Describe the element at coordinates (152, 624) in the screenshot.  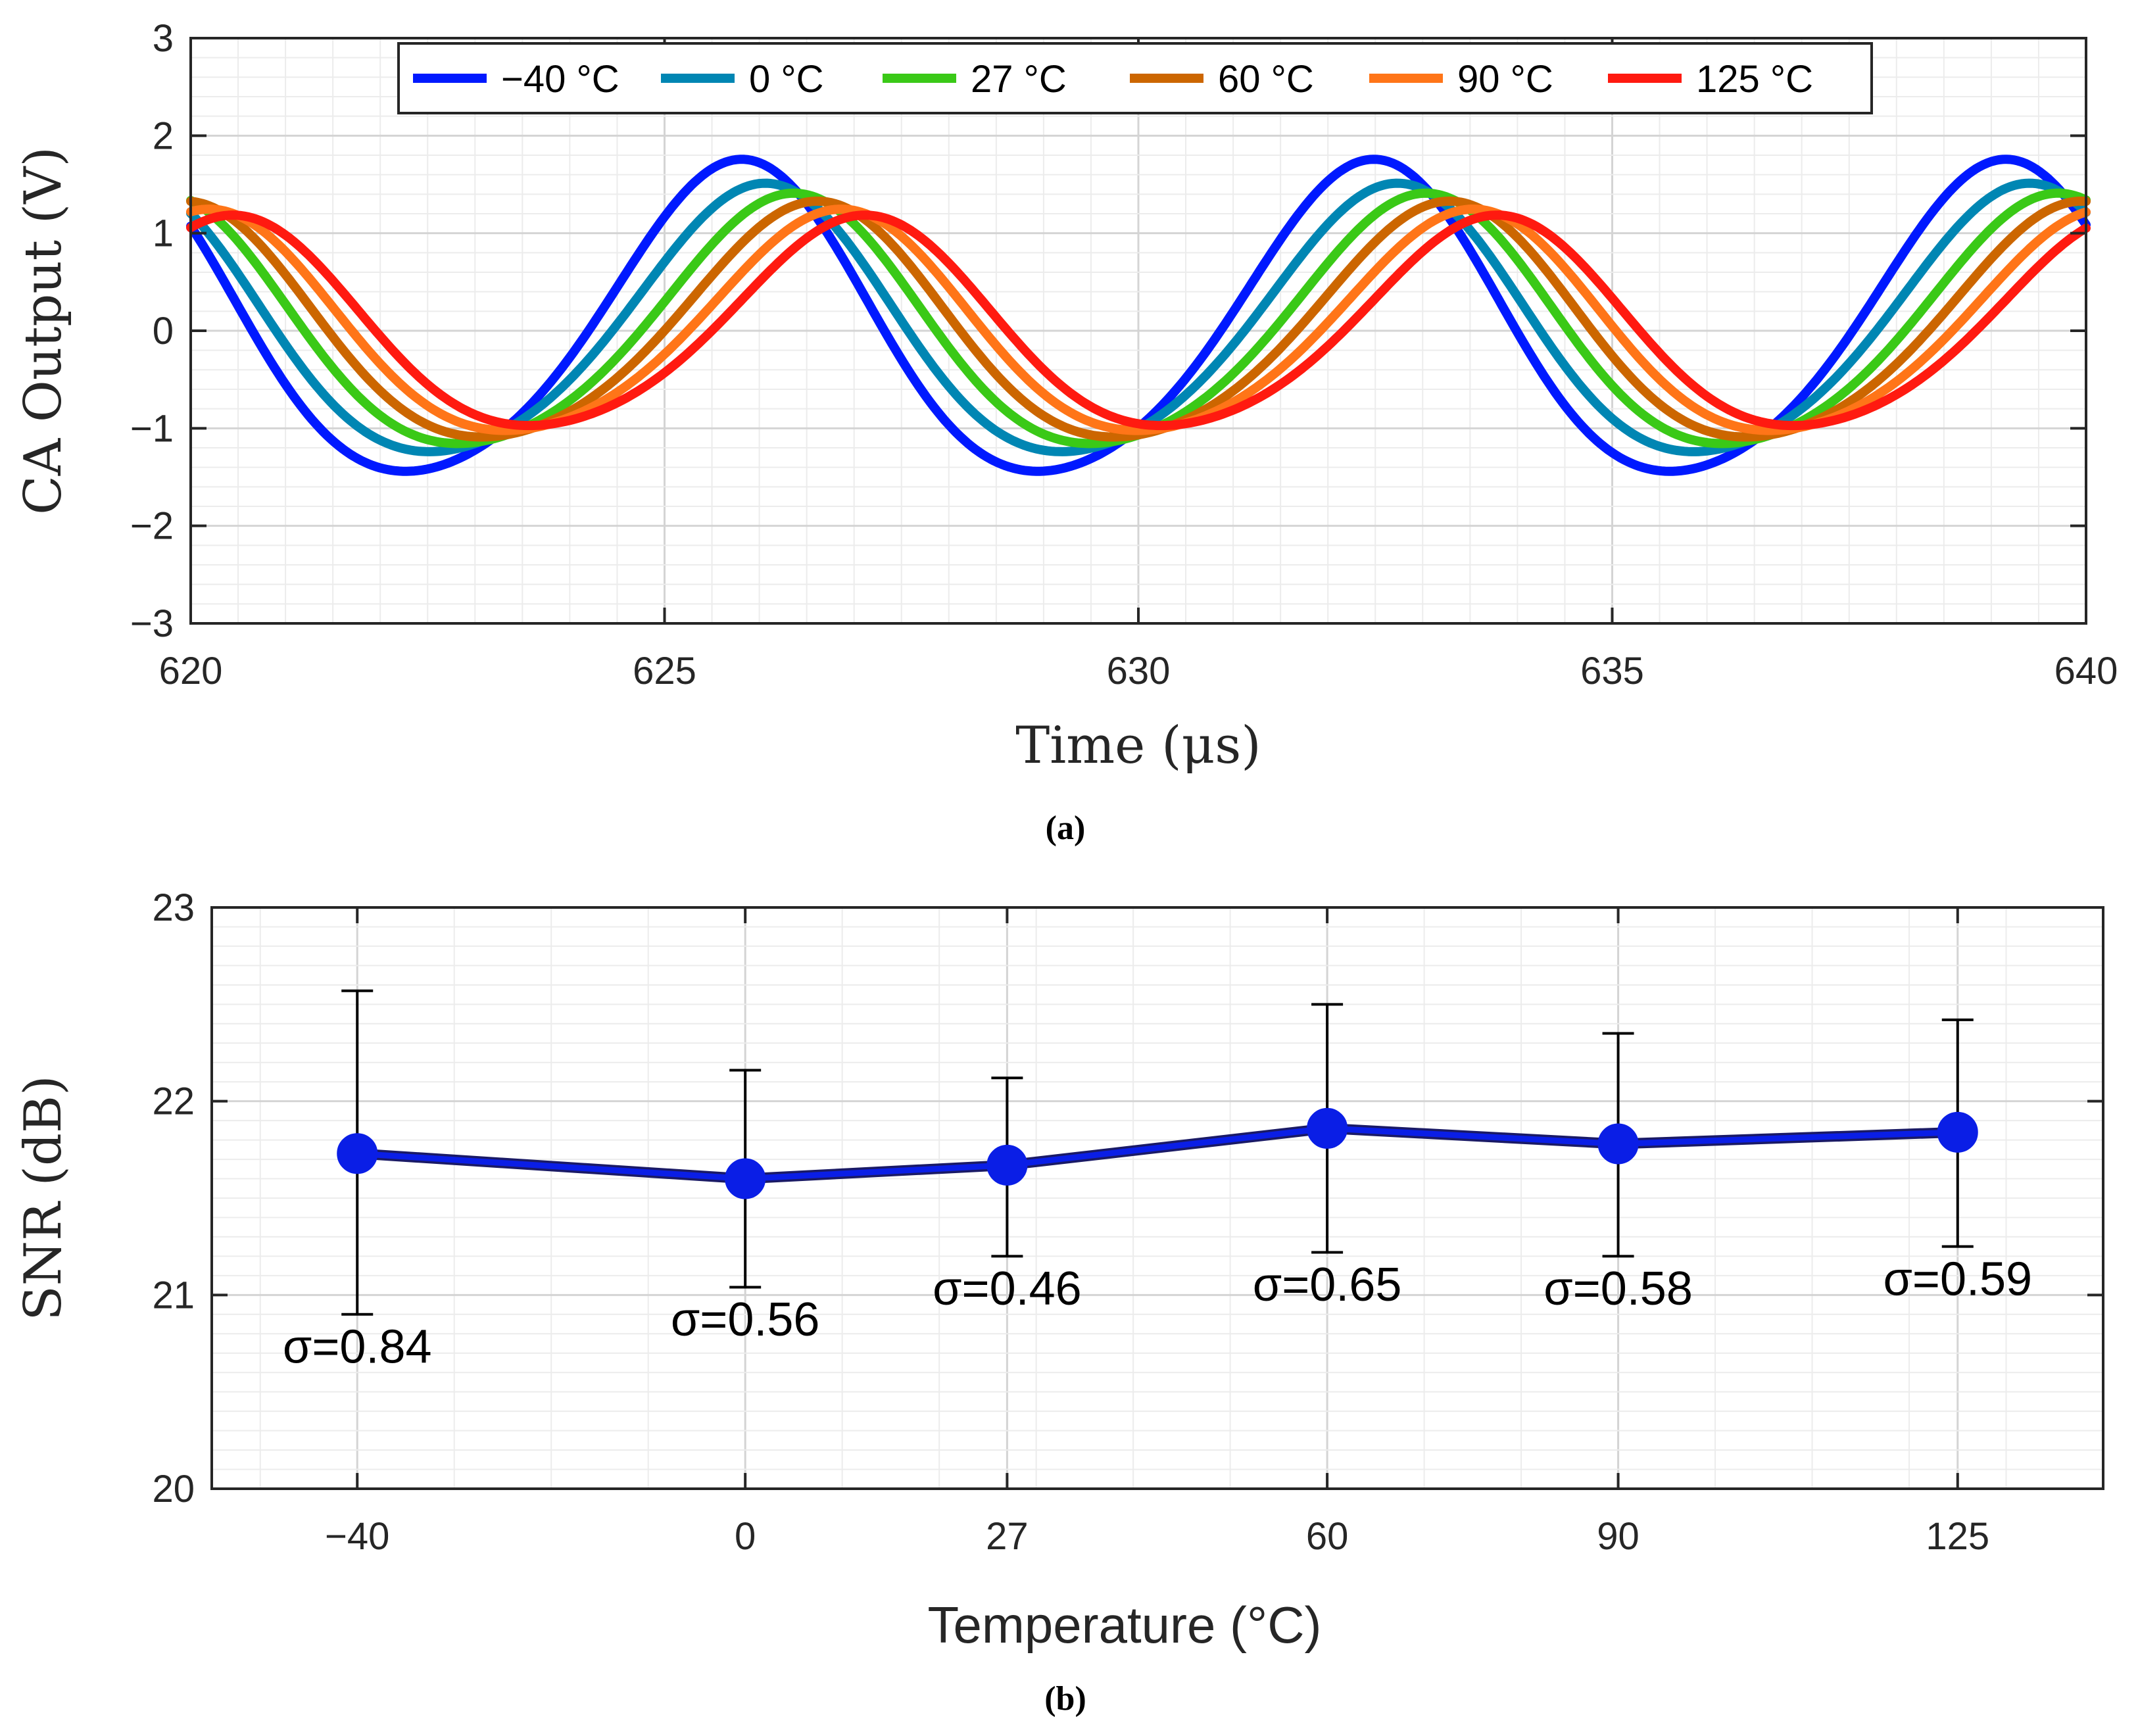
I see `y-tick-label: −3` at that location.